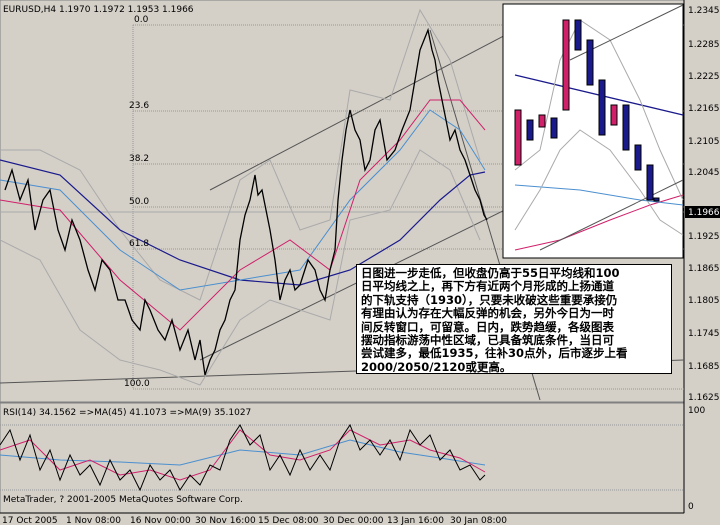 The width and height of the screenshot is (720, 525). What do you see at coordinates (494, 353) in the screenshot?
I see `annotation-line: 尝试建多，最低1935，往补30点外，后市逐步上看` at bounding box center [494, 353].